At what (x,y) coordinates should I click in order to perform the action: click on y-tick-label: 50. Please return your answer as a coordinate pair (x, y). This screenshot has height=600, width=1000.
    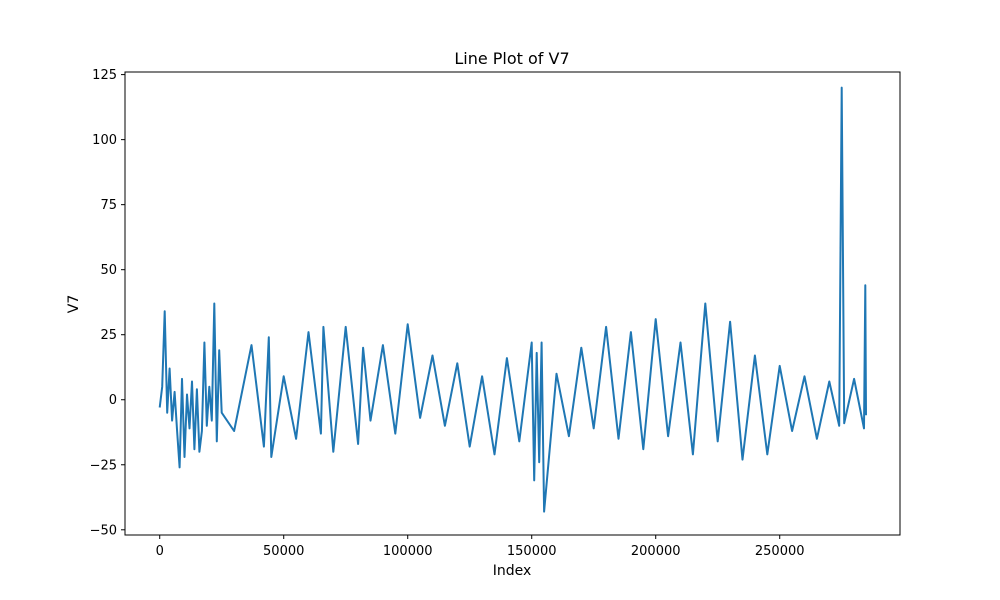
    Looking at the image, I should click on (108, 270).